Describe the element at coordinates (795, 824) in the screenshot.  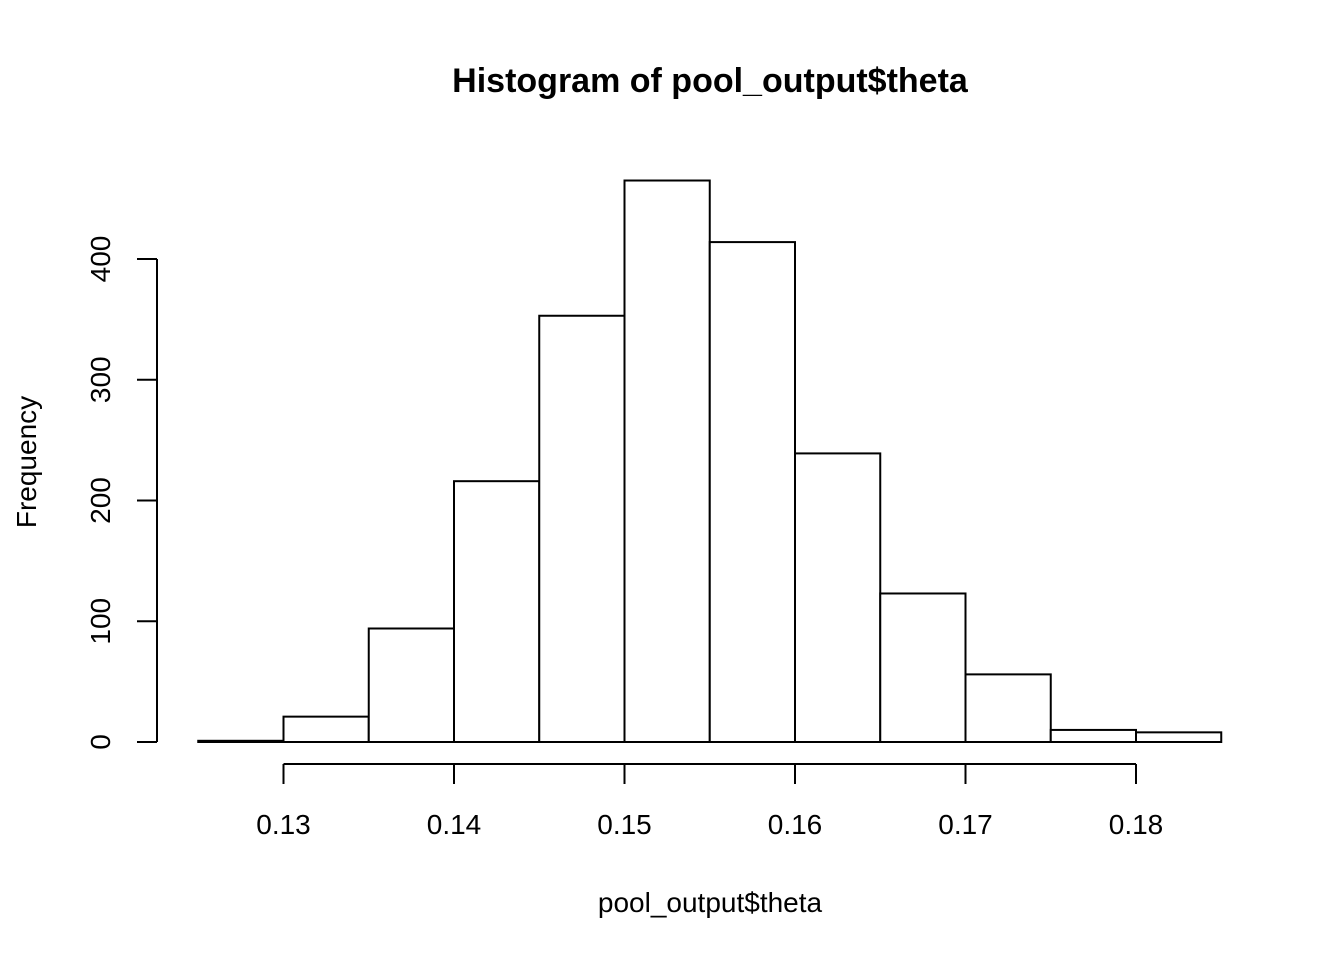
I see `x-tick-label: 0.16` at that location.